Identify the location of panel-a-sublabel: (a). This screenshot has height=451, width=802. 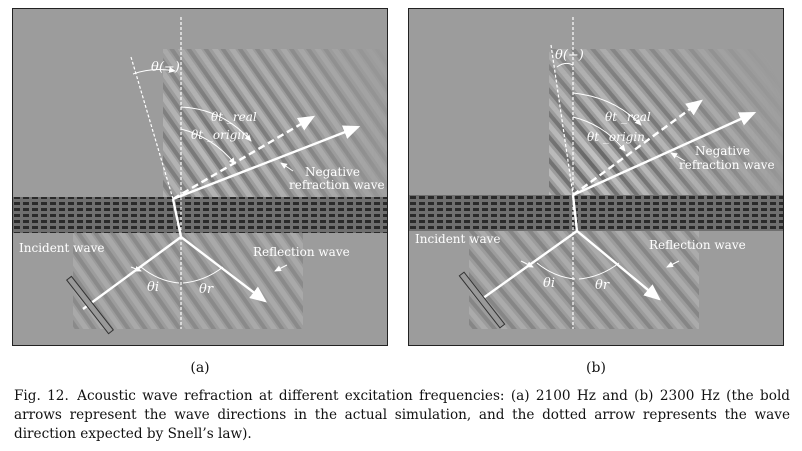
(200, 368).